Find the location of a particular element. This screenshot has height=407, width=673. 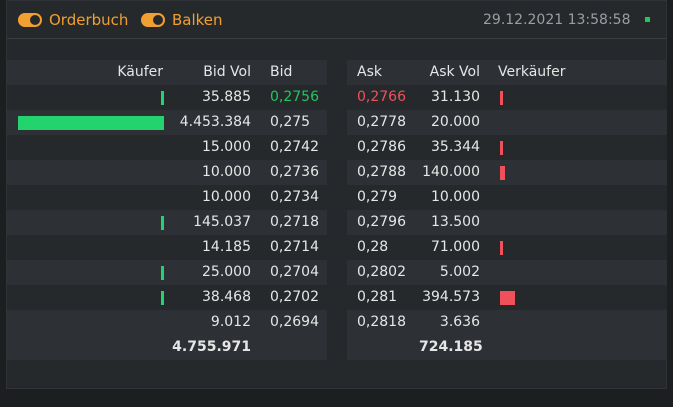

ask-vol-cell: 10.000 is located at coordinates (455, 197).